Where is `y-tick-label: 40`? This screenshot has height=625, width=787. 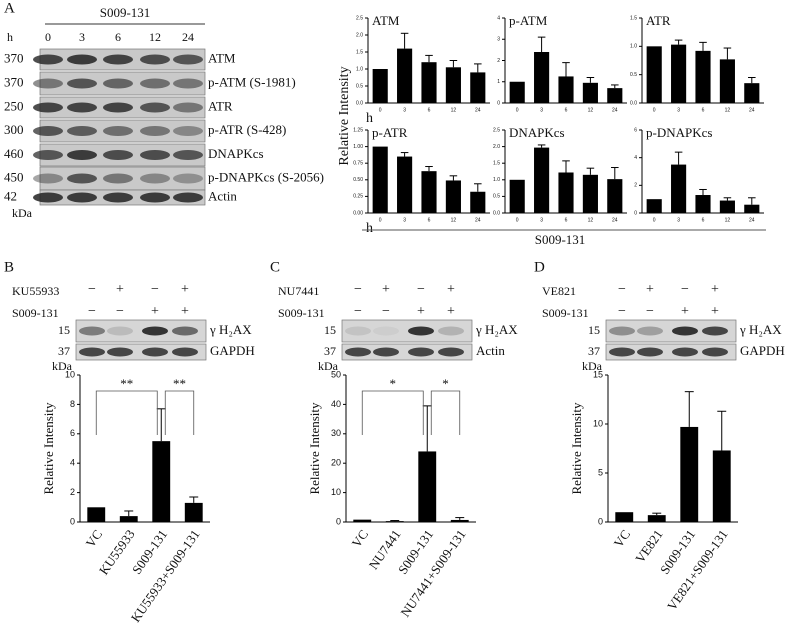 y-tick-label: 40 is located at coordinates (336, 404).